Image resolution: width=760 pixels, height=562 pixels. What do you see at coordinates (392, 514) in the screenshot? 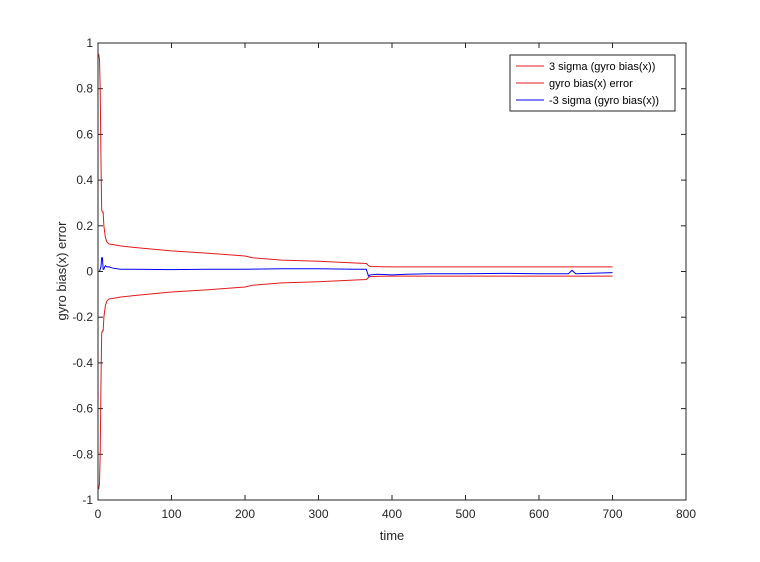
I see `x-tick-label: 400` at bounding box center [392, 514].